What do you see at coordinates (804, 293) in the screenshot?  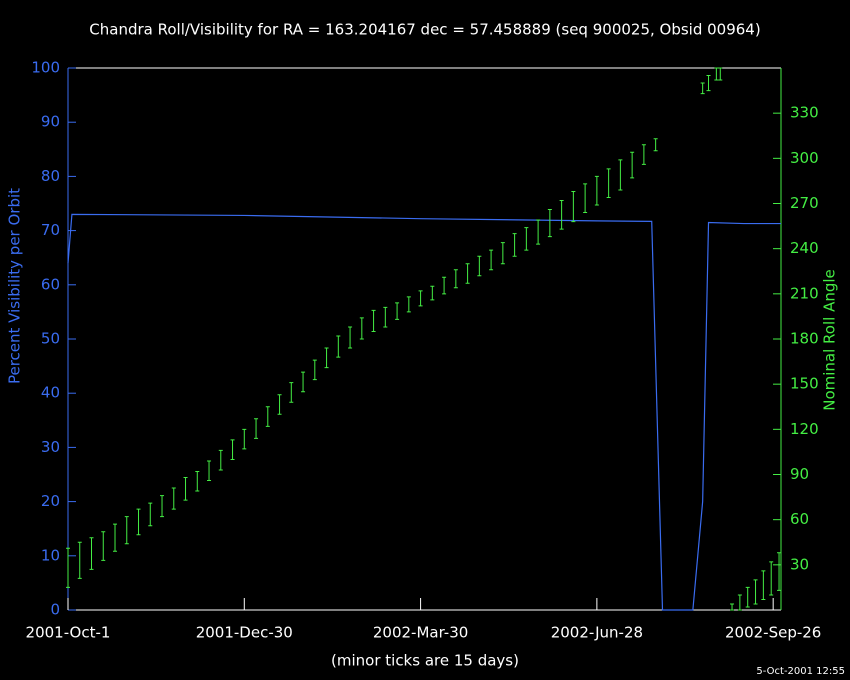 I see `y2-tick-label: 210` at bounding box center [804, 293].